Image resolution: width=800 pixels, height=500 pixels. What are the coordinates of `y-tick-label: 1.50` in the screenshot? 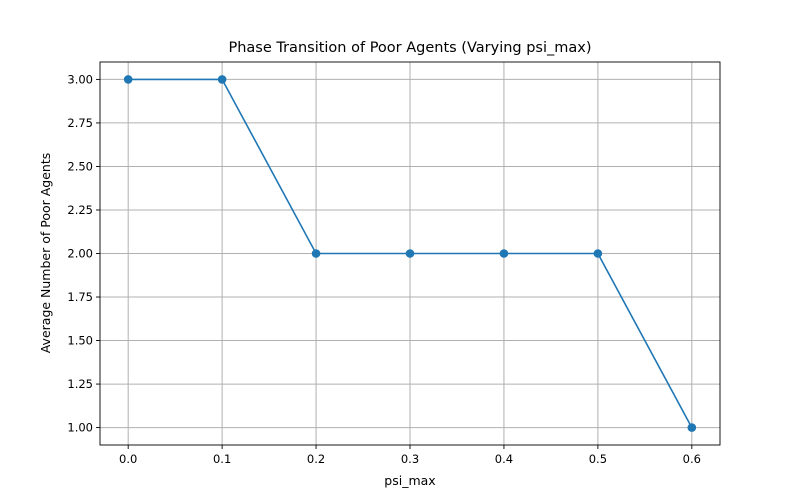 It's located at (80, 341).